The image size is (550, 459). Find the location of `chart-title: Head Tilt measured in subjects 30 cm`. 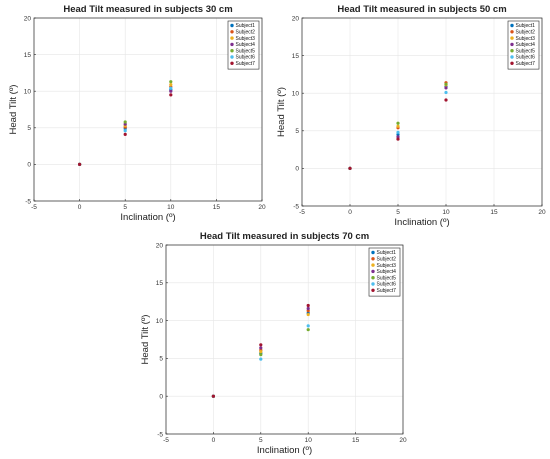

chart-title: Head Tilt measured in subjects 30 cm is located at coordinates (147, 9).